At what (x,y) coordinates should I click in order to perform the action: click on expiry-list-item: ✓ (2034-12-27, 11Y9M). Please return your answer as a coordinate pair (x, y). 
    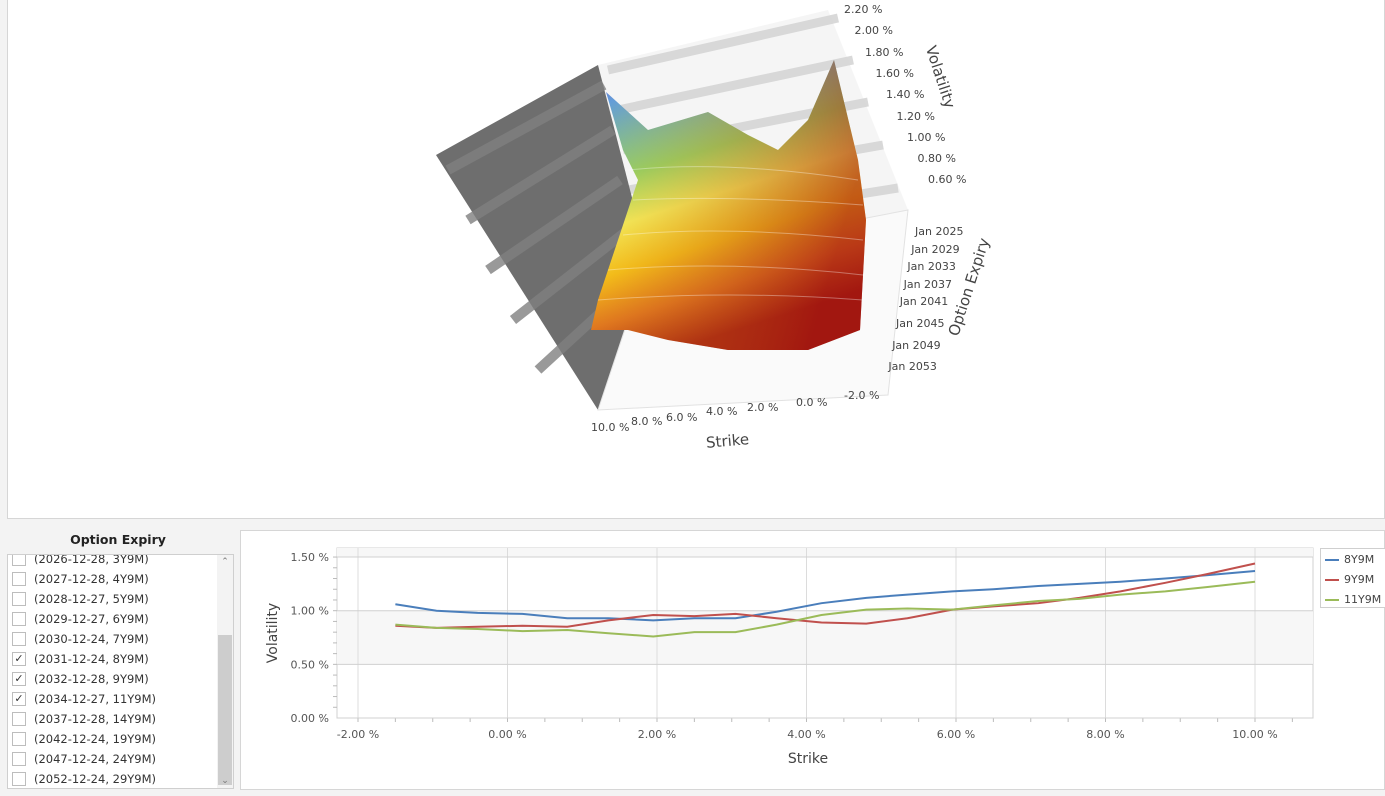
    Looking at the image, I should click on (84, 699).